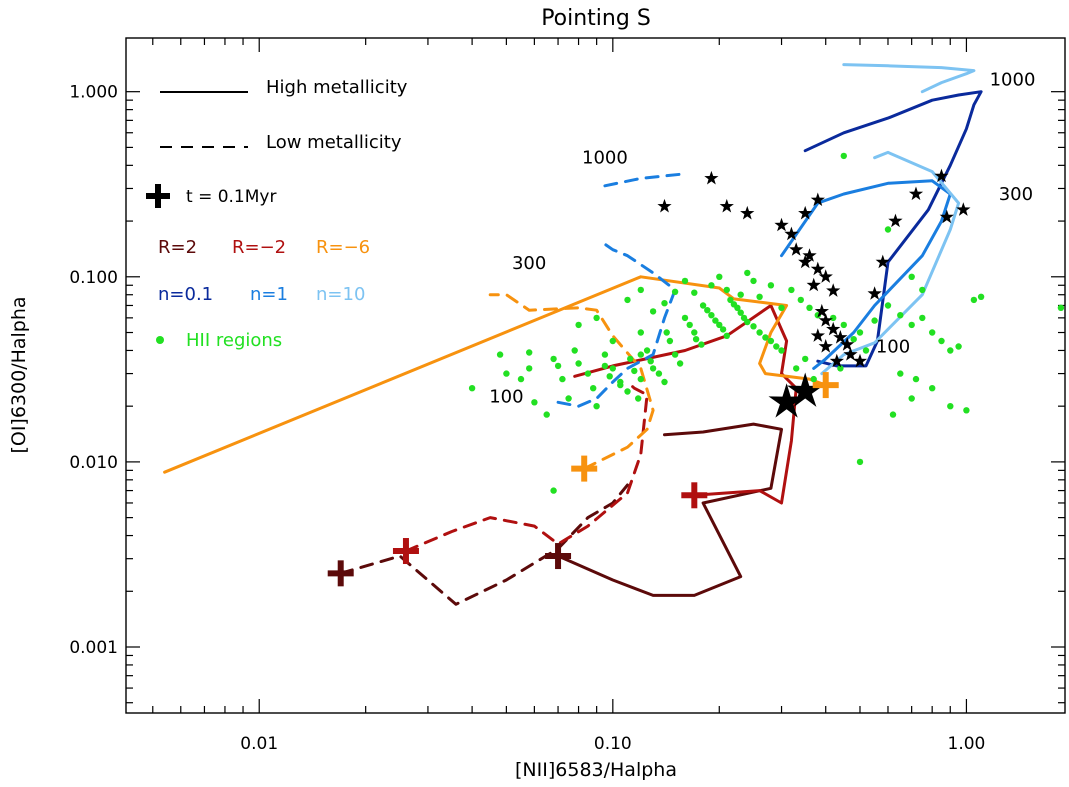  What do you see at coordinates (177, 247) in the screenshot?
I see `legend-r-2: R=2` at bounding box center [177, 247].